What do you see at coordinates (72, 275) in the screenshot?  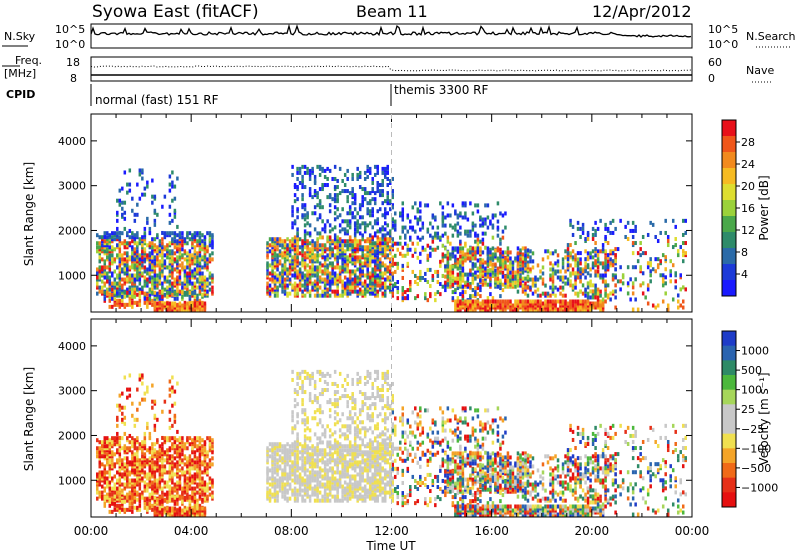 I see `power-y-tick-0: 1000` at bounding box center [72, 275].